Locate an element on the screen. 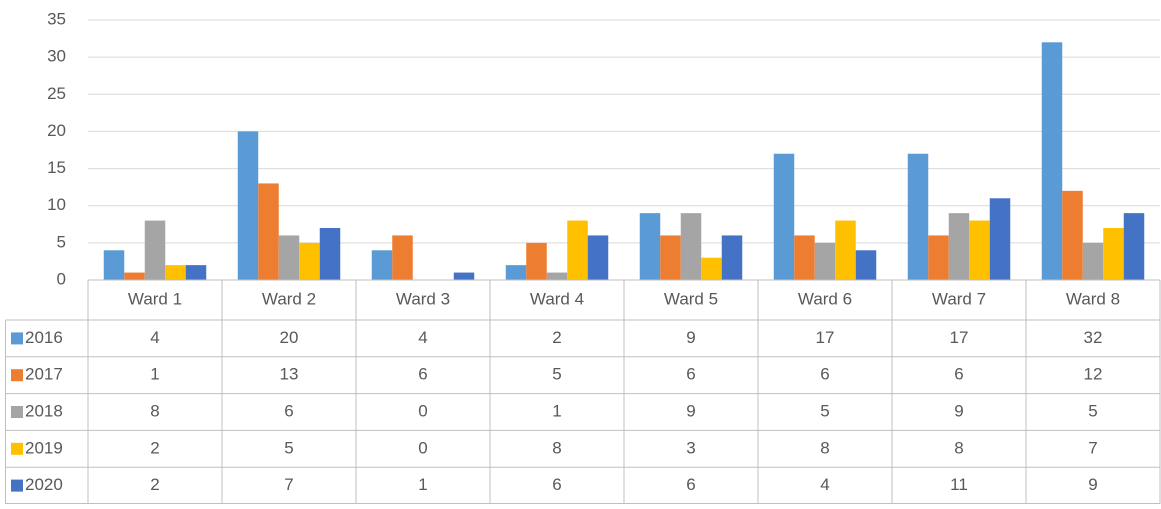 The height and width of the screenshot is (509, 1161). table-value: 13 is located at coordinates (289, 374).